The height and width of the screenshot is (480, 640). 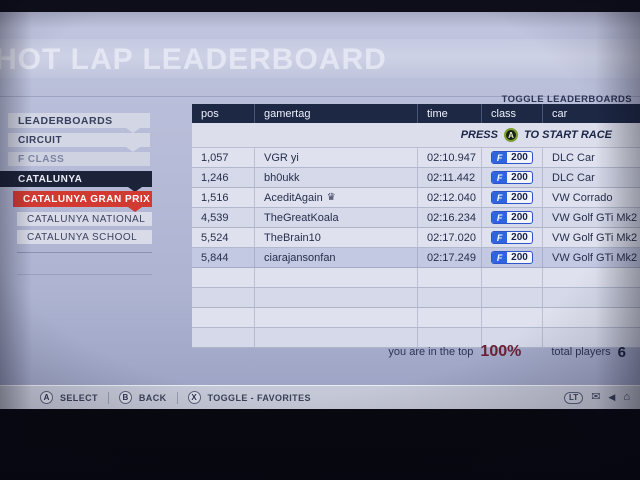 I want to click on x-button-icon: X, so click(x=194, y=397).